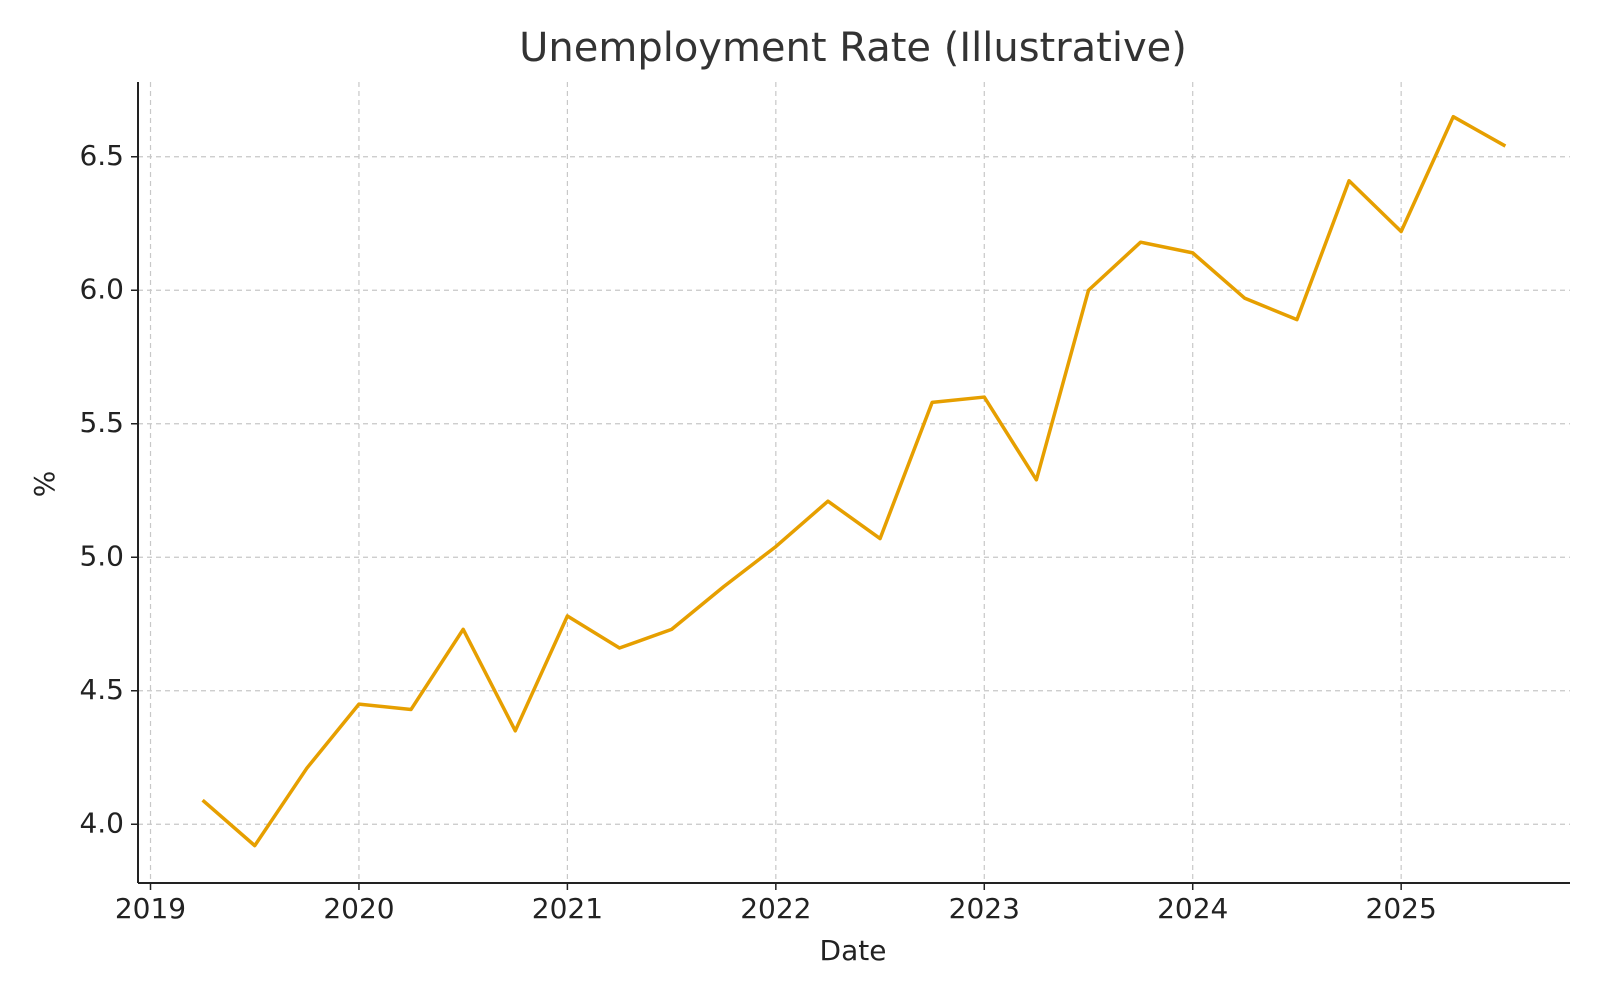 The image size is (1600, 1000). Describe the element at coordinates (44, 484) in the screenshot. I see `y-axis-label: %` at that location.